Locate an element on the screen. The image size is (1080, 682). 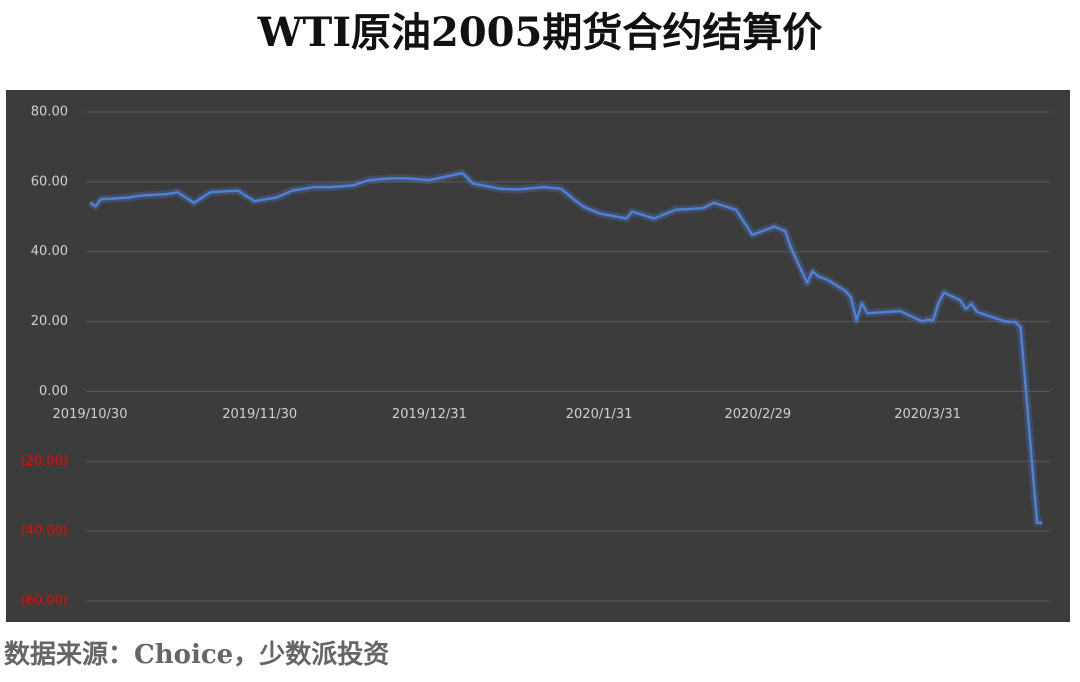
x-tick-label: 2020/2/29 is located at coordinates (758, 414).